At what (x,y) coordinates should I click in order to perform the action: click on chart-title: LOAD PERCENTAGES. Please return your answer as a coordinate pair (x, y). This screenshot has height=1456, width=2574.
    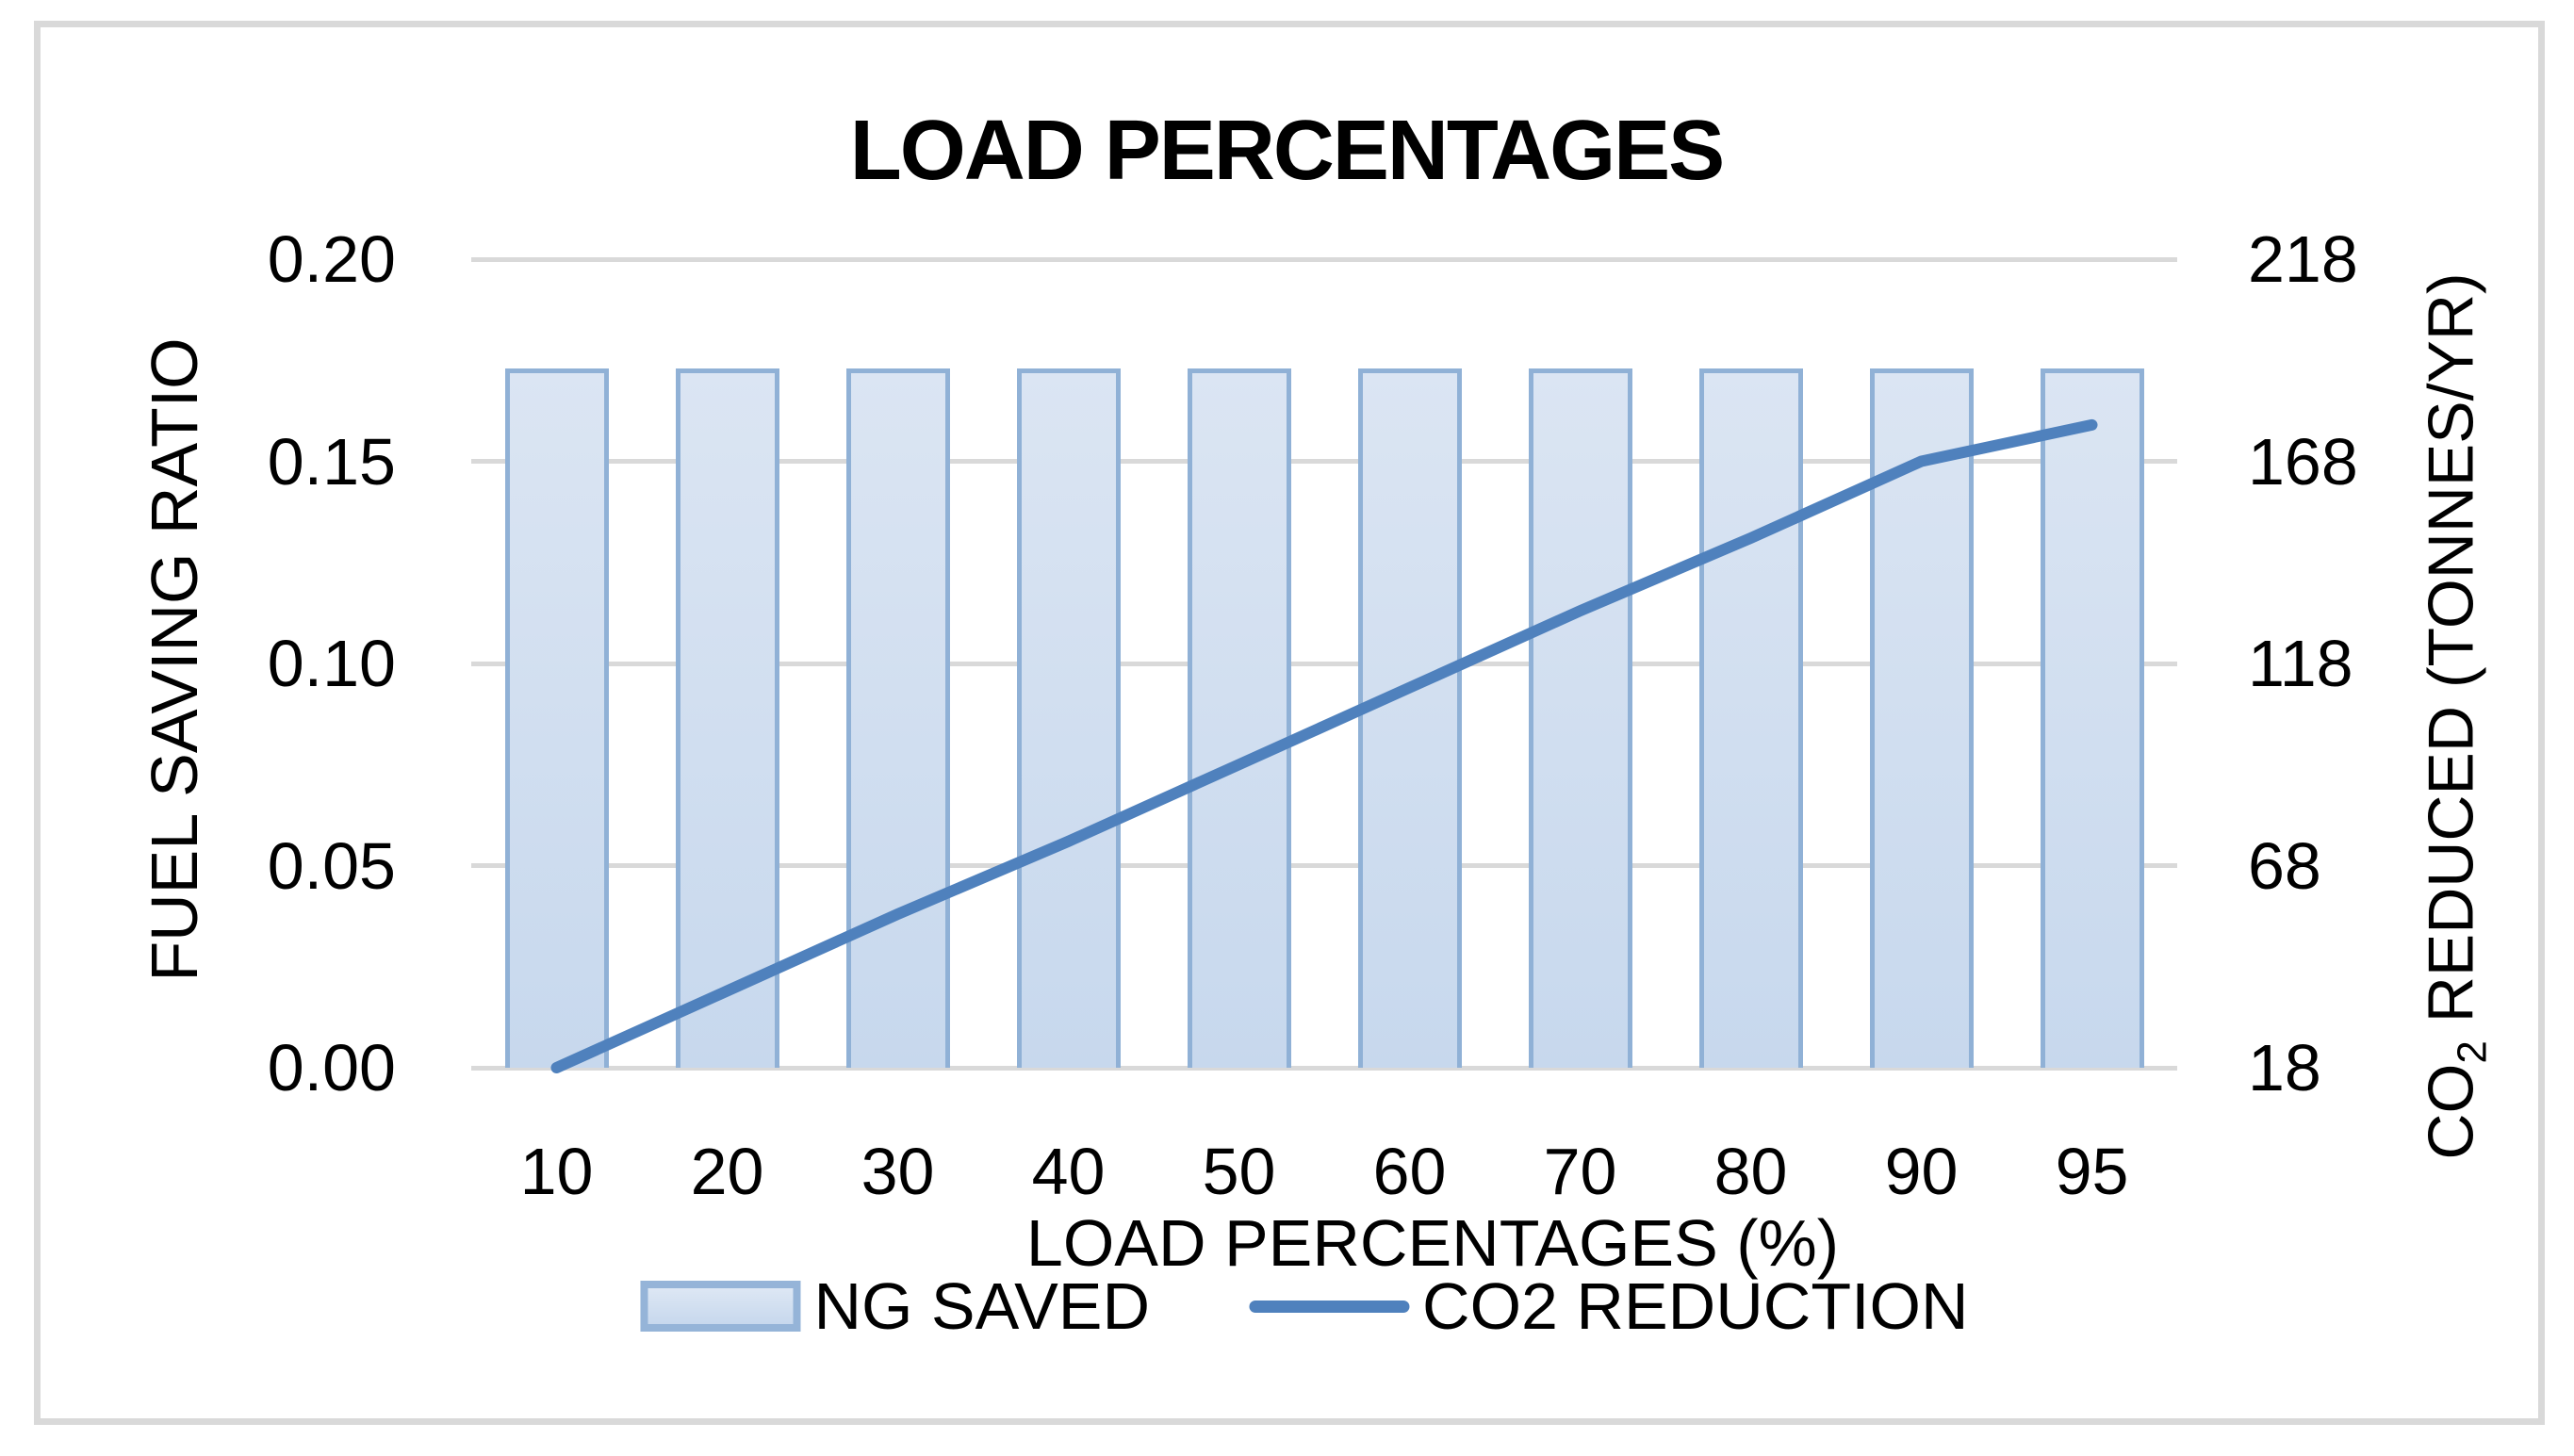
    Looking at the image, I should click on (1287, 151).